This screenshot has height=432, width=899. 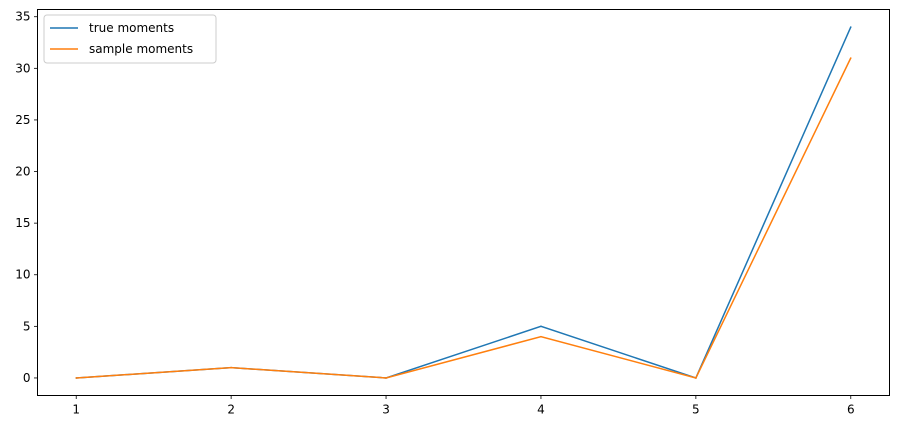 What do you see at coordinates (851, 410) in the screenshot?
I see `x-tick-label: 6` at bounding box center [851, 410].